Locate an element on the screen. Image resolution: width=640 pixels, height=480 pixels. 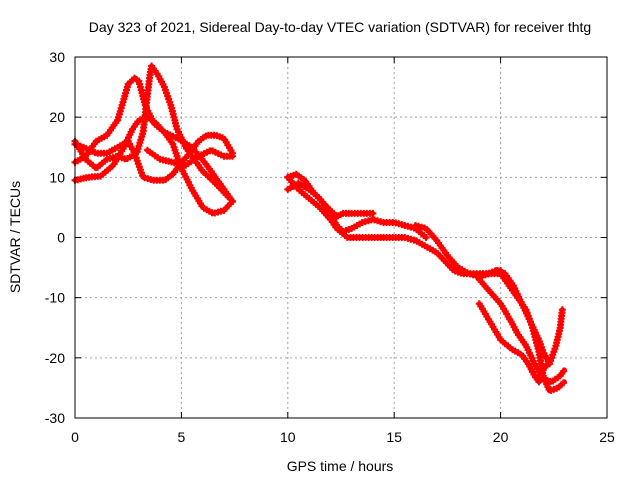
y-tick-label: -30 is located at coordinates (55, 418).